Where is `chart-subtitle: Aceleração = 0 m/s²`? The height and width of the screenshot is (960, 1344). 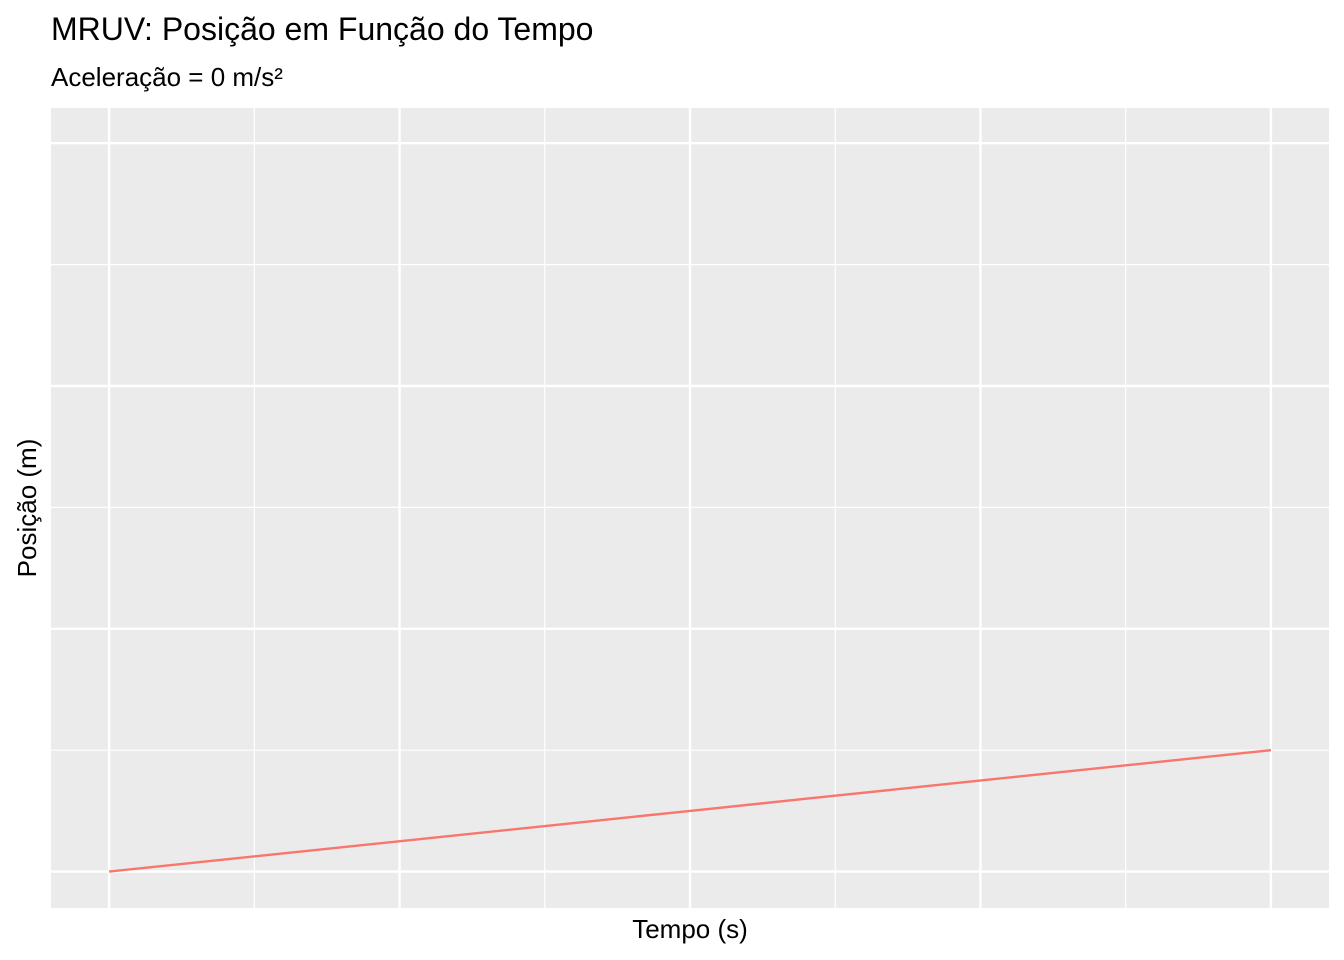 chart-subtitle: Aceleração = 0 m/s² is located at coordinates (167, 77).